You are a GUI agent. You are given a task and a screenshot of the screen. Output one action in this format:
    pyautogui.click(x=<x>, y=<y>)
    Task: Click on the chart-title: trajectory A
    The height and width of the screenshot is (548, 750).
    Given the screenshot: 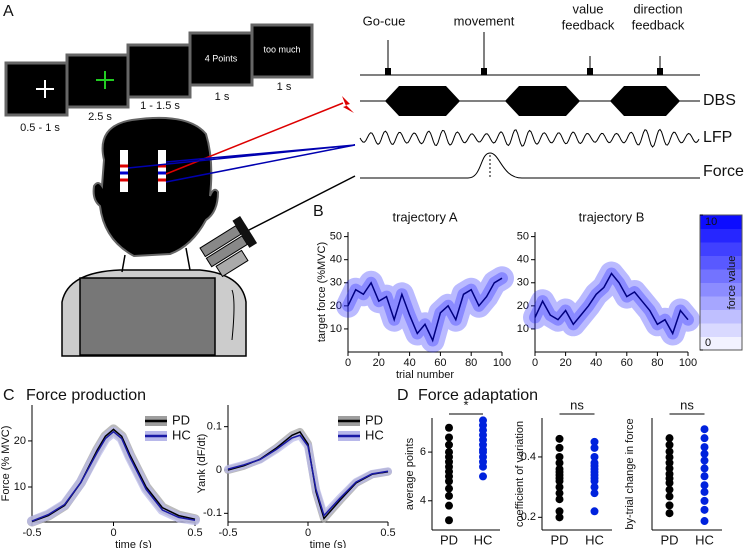 What is the action you would take?
    pyautogui.click(x=424, y=216)
    